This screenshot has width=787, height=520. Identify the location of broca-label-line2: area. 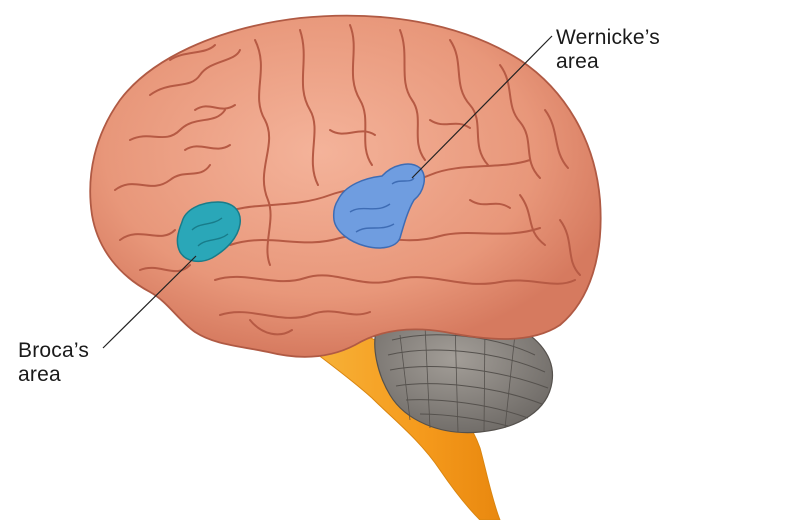
(39, 374).